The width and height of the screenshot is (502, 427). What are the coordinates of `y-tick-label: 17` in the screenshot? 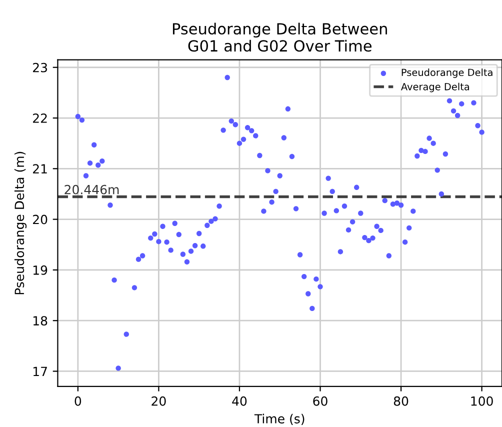 It's located at (40, 371).